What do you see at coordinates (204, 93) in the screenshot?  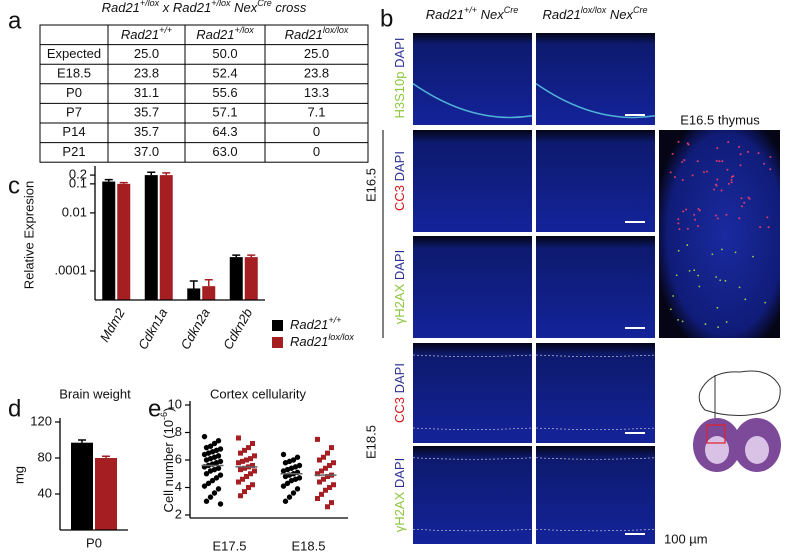 I see `table-border` at bounding box center [204, 93].